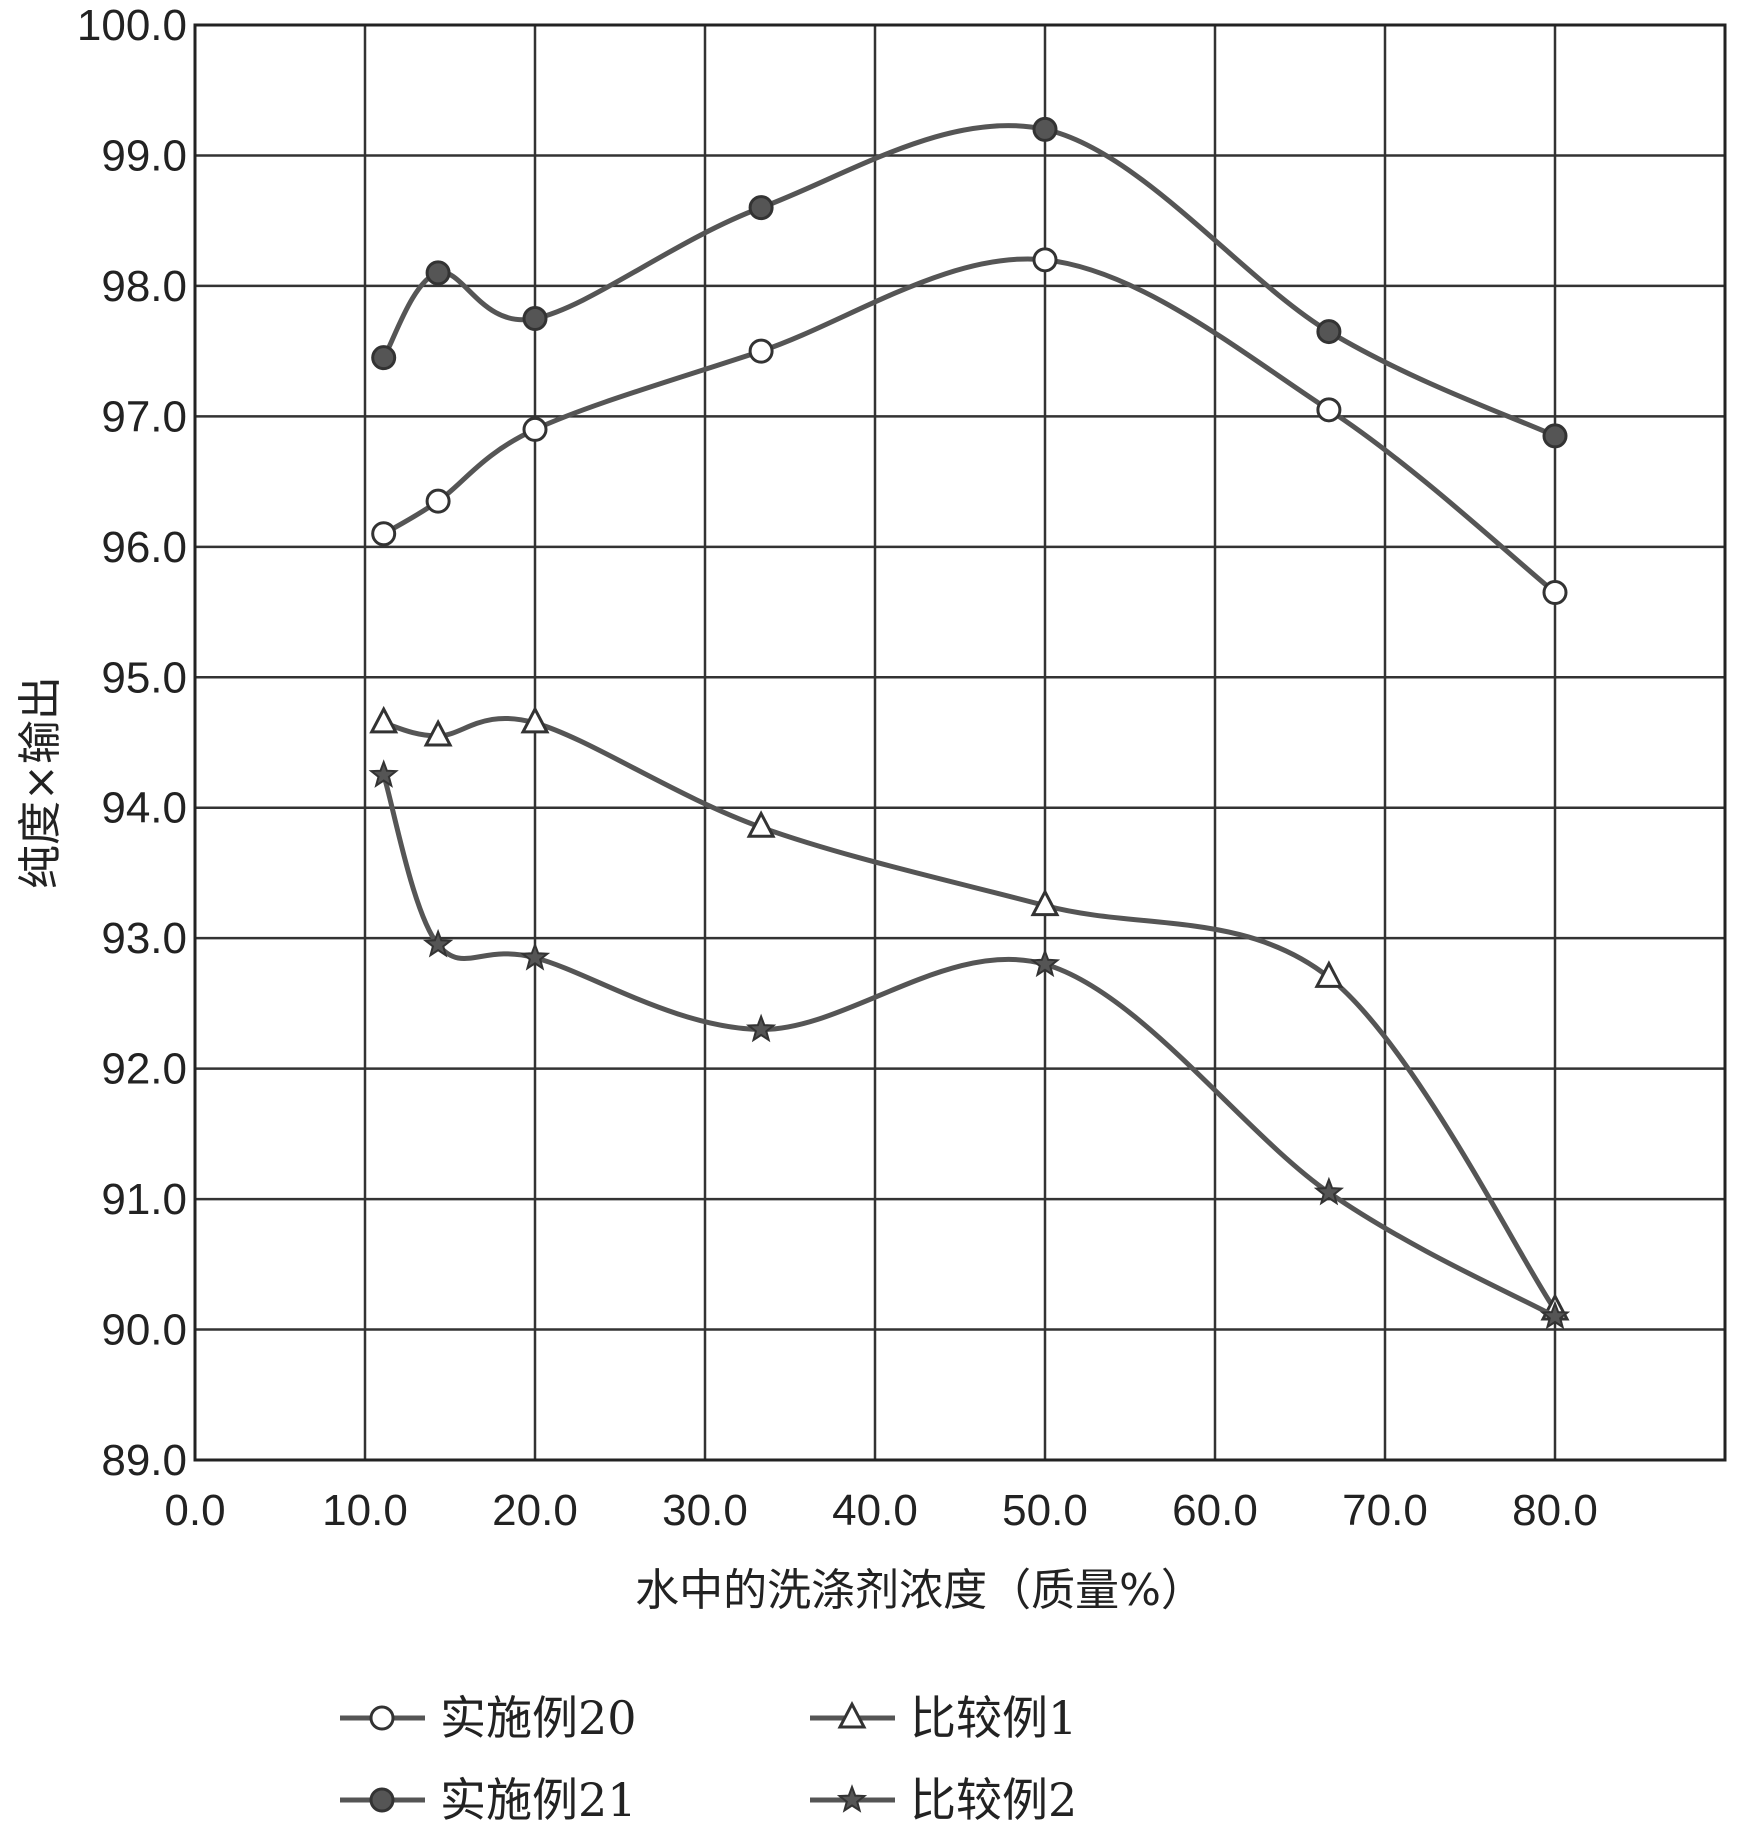 The image size is (1745, 1833). What do you see at coordinates (144, 808) in the screenshot?
I see `y-tick-label: 94.0` at bounding box center [144, 808].